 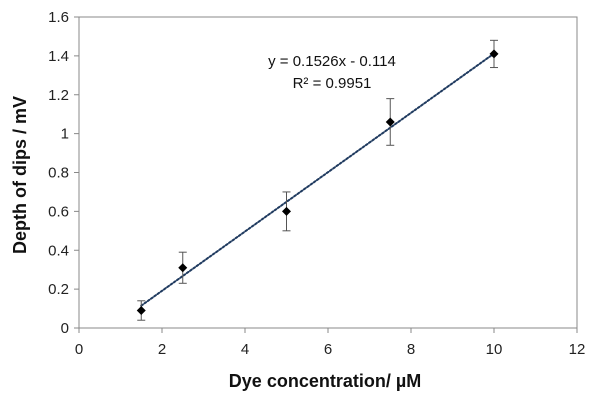 I want to click on x-tick-label: 2, so click(x=162, y=349).